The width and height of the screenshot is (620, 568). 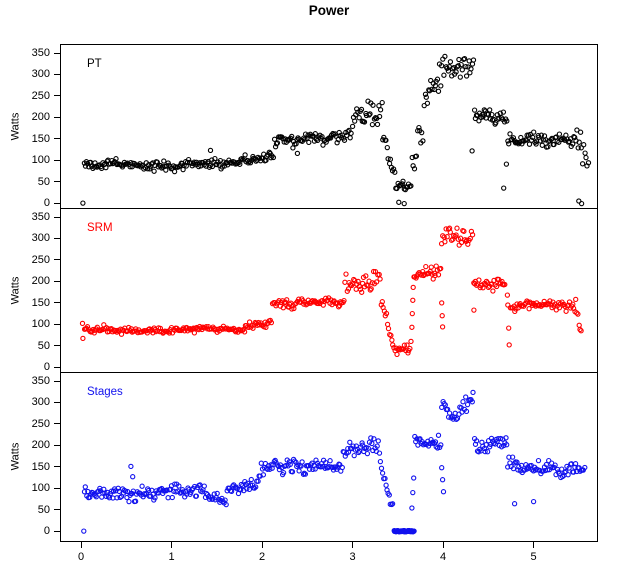 What do you see at coordinates (105, 392) in the screenshot?
I see `panel-label-stages: Stages` at bounding box center [105, 392].